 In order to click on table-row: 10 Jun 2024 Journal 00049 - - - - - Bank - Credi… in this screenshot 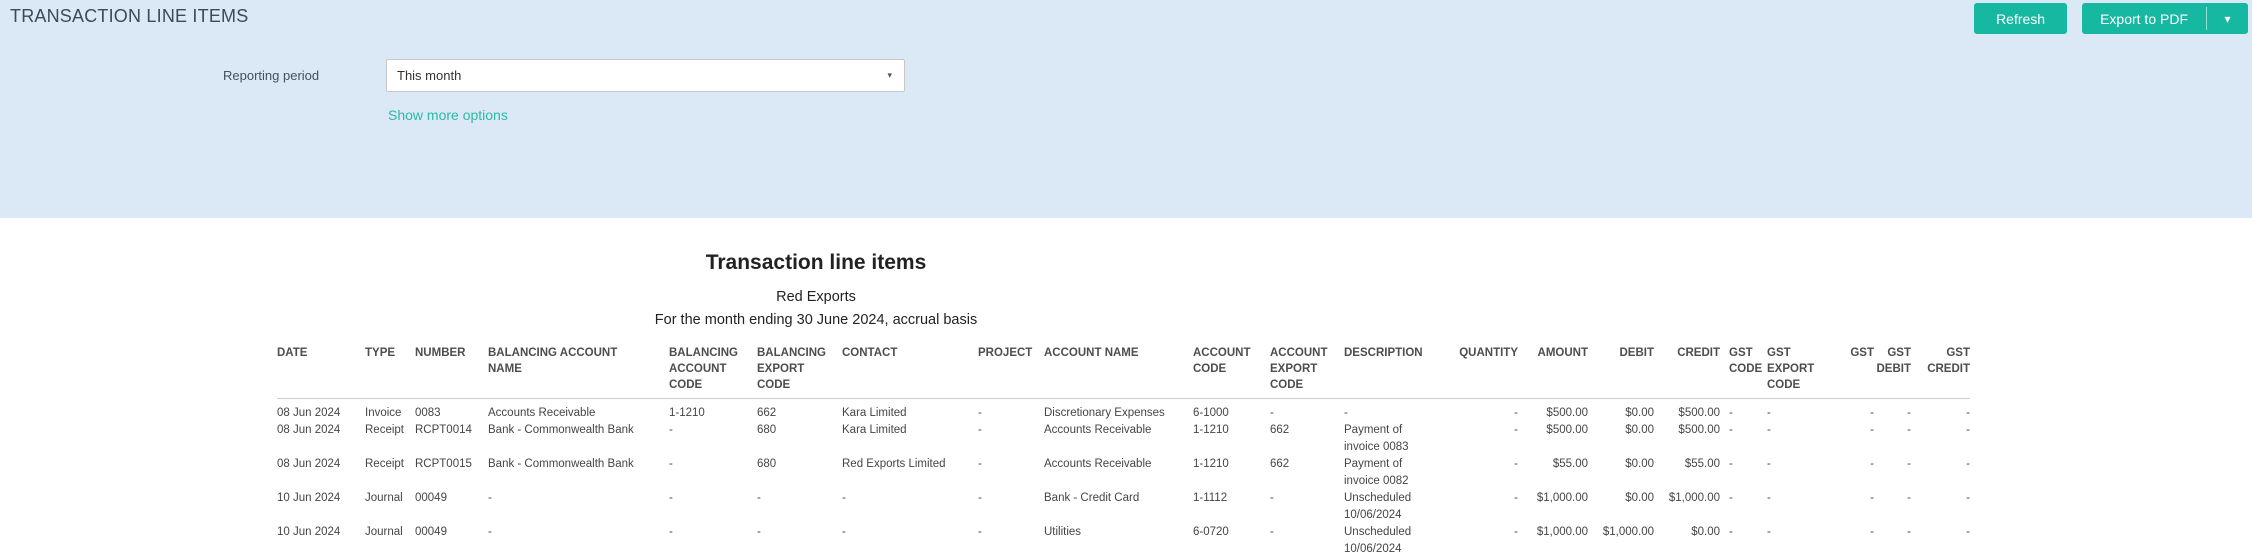, I will do `click(1123, 507)`.